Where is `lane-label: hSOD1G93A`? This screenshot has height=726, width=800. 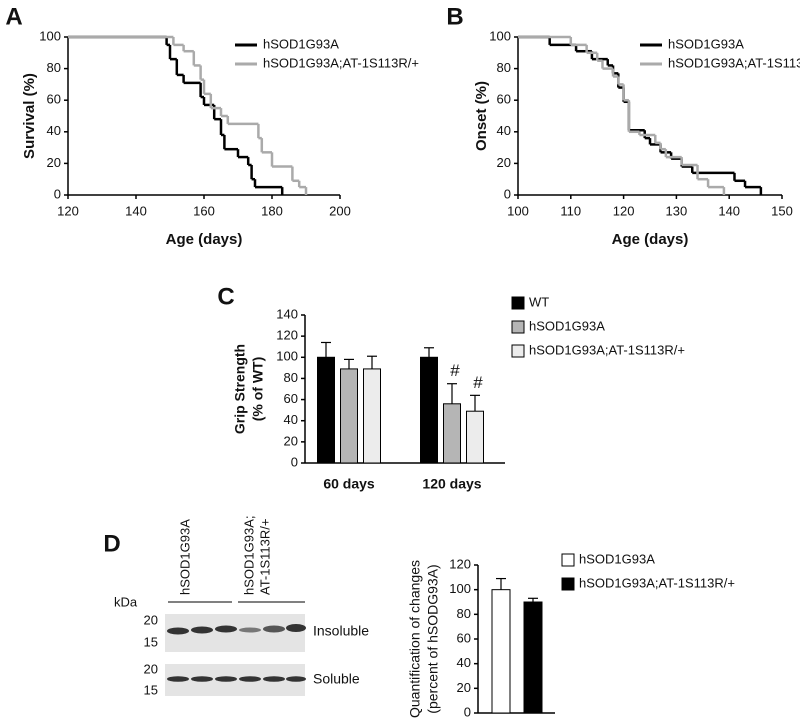 lane-label: hSOD1G93A is located at coordinates (184, 557).